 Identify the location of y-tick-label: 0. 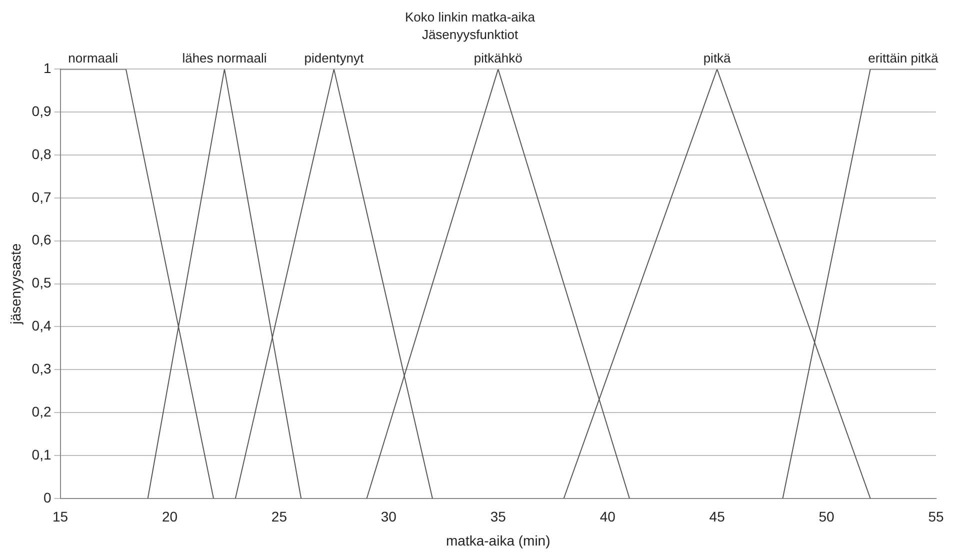
(47, 497).